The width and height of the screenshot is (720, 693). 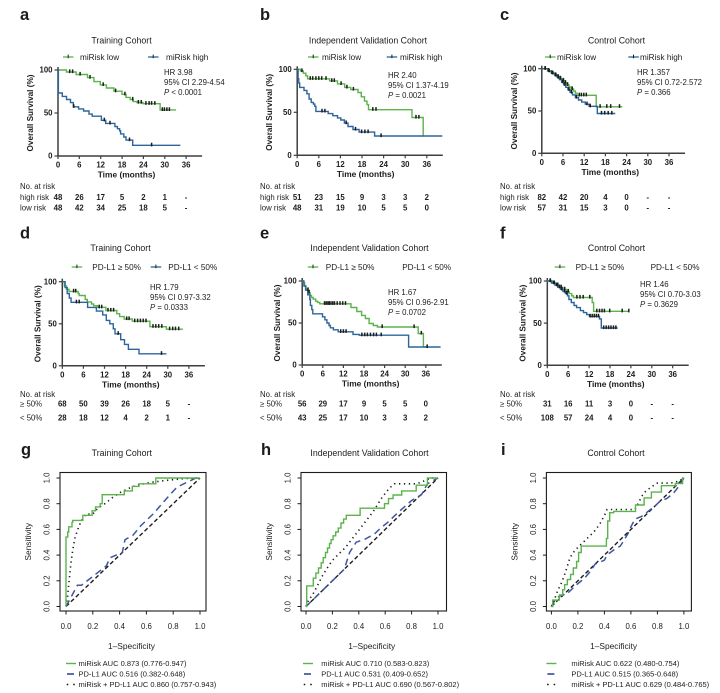 What do you see at coordinates (25, 234) in the screenshot?
I see `svg-text: d` at bounding box center [25, 234].